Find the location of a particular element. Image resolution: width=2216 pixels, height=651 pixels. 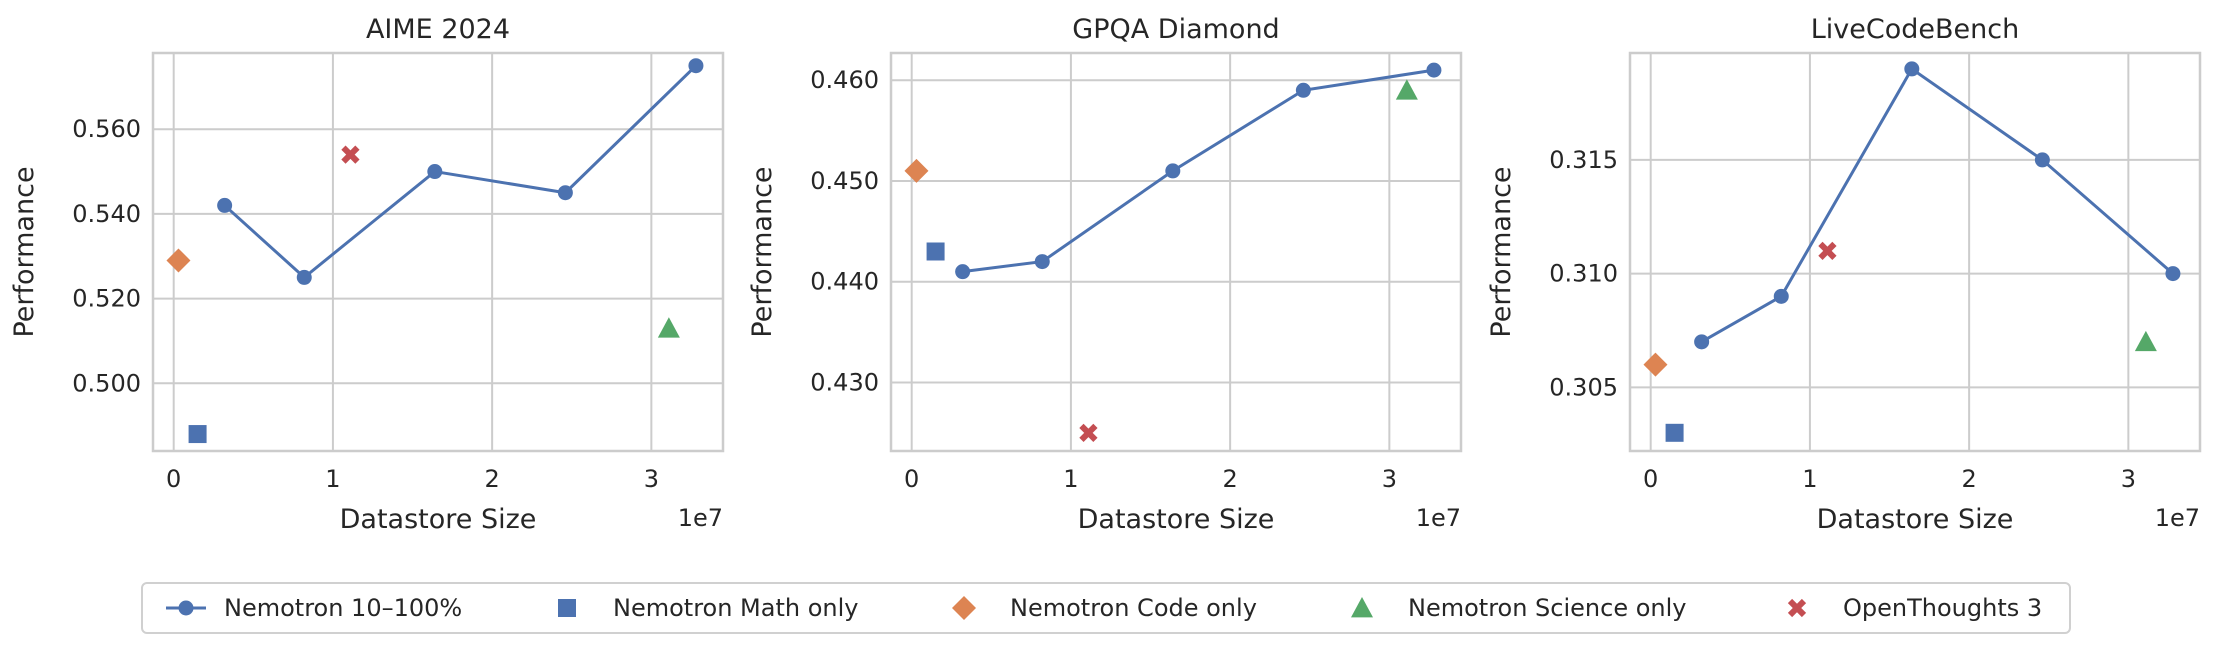

legend-frame is located at coordinates (1106, 608).